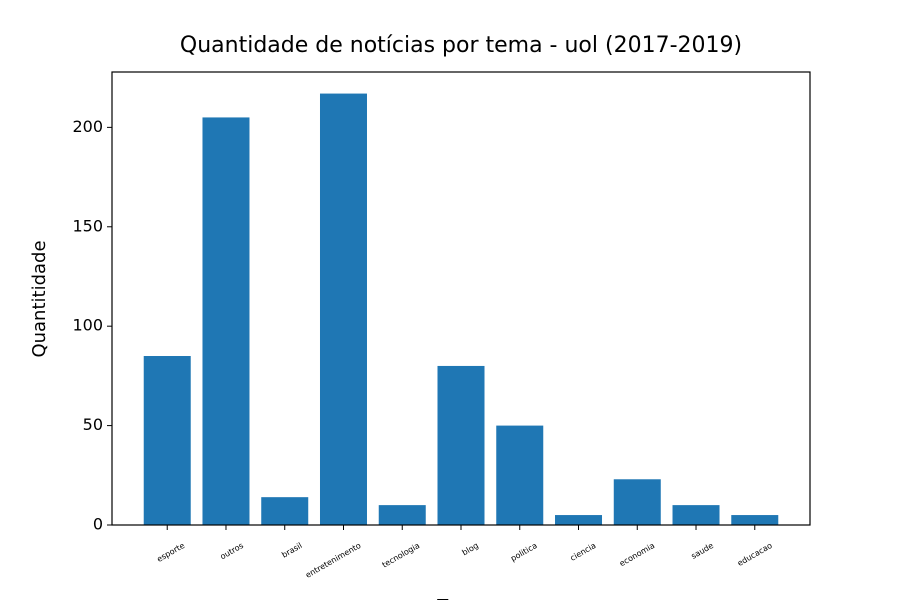 This screenshot has width=900, height=600. What do you see at coordinates (93, 424) in the screenshot?
I see `y-tick-label: 50` at bounding box center [93, 424].